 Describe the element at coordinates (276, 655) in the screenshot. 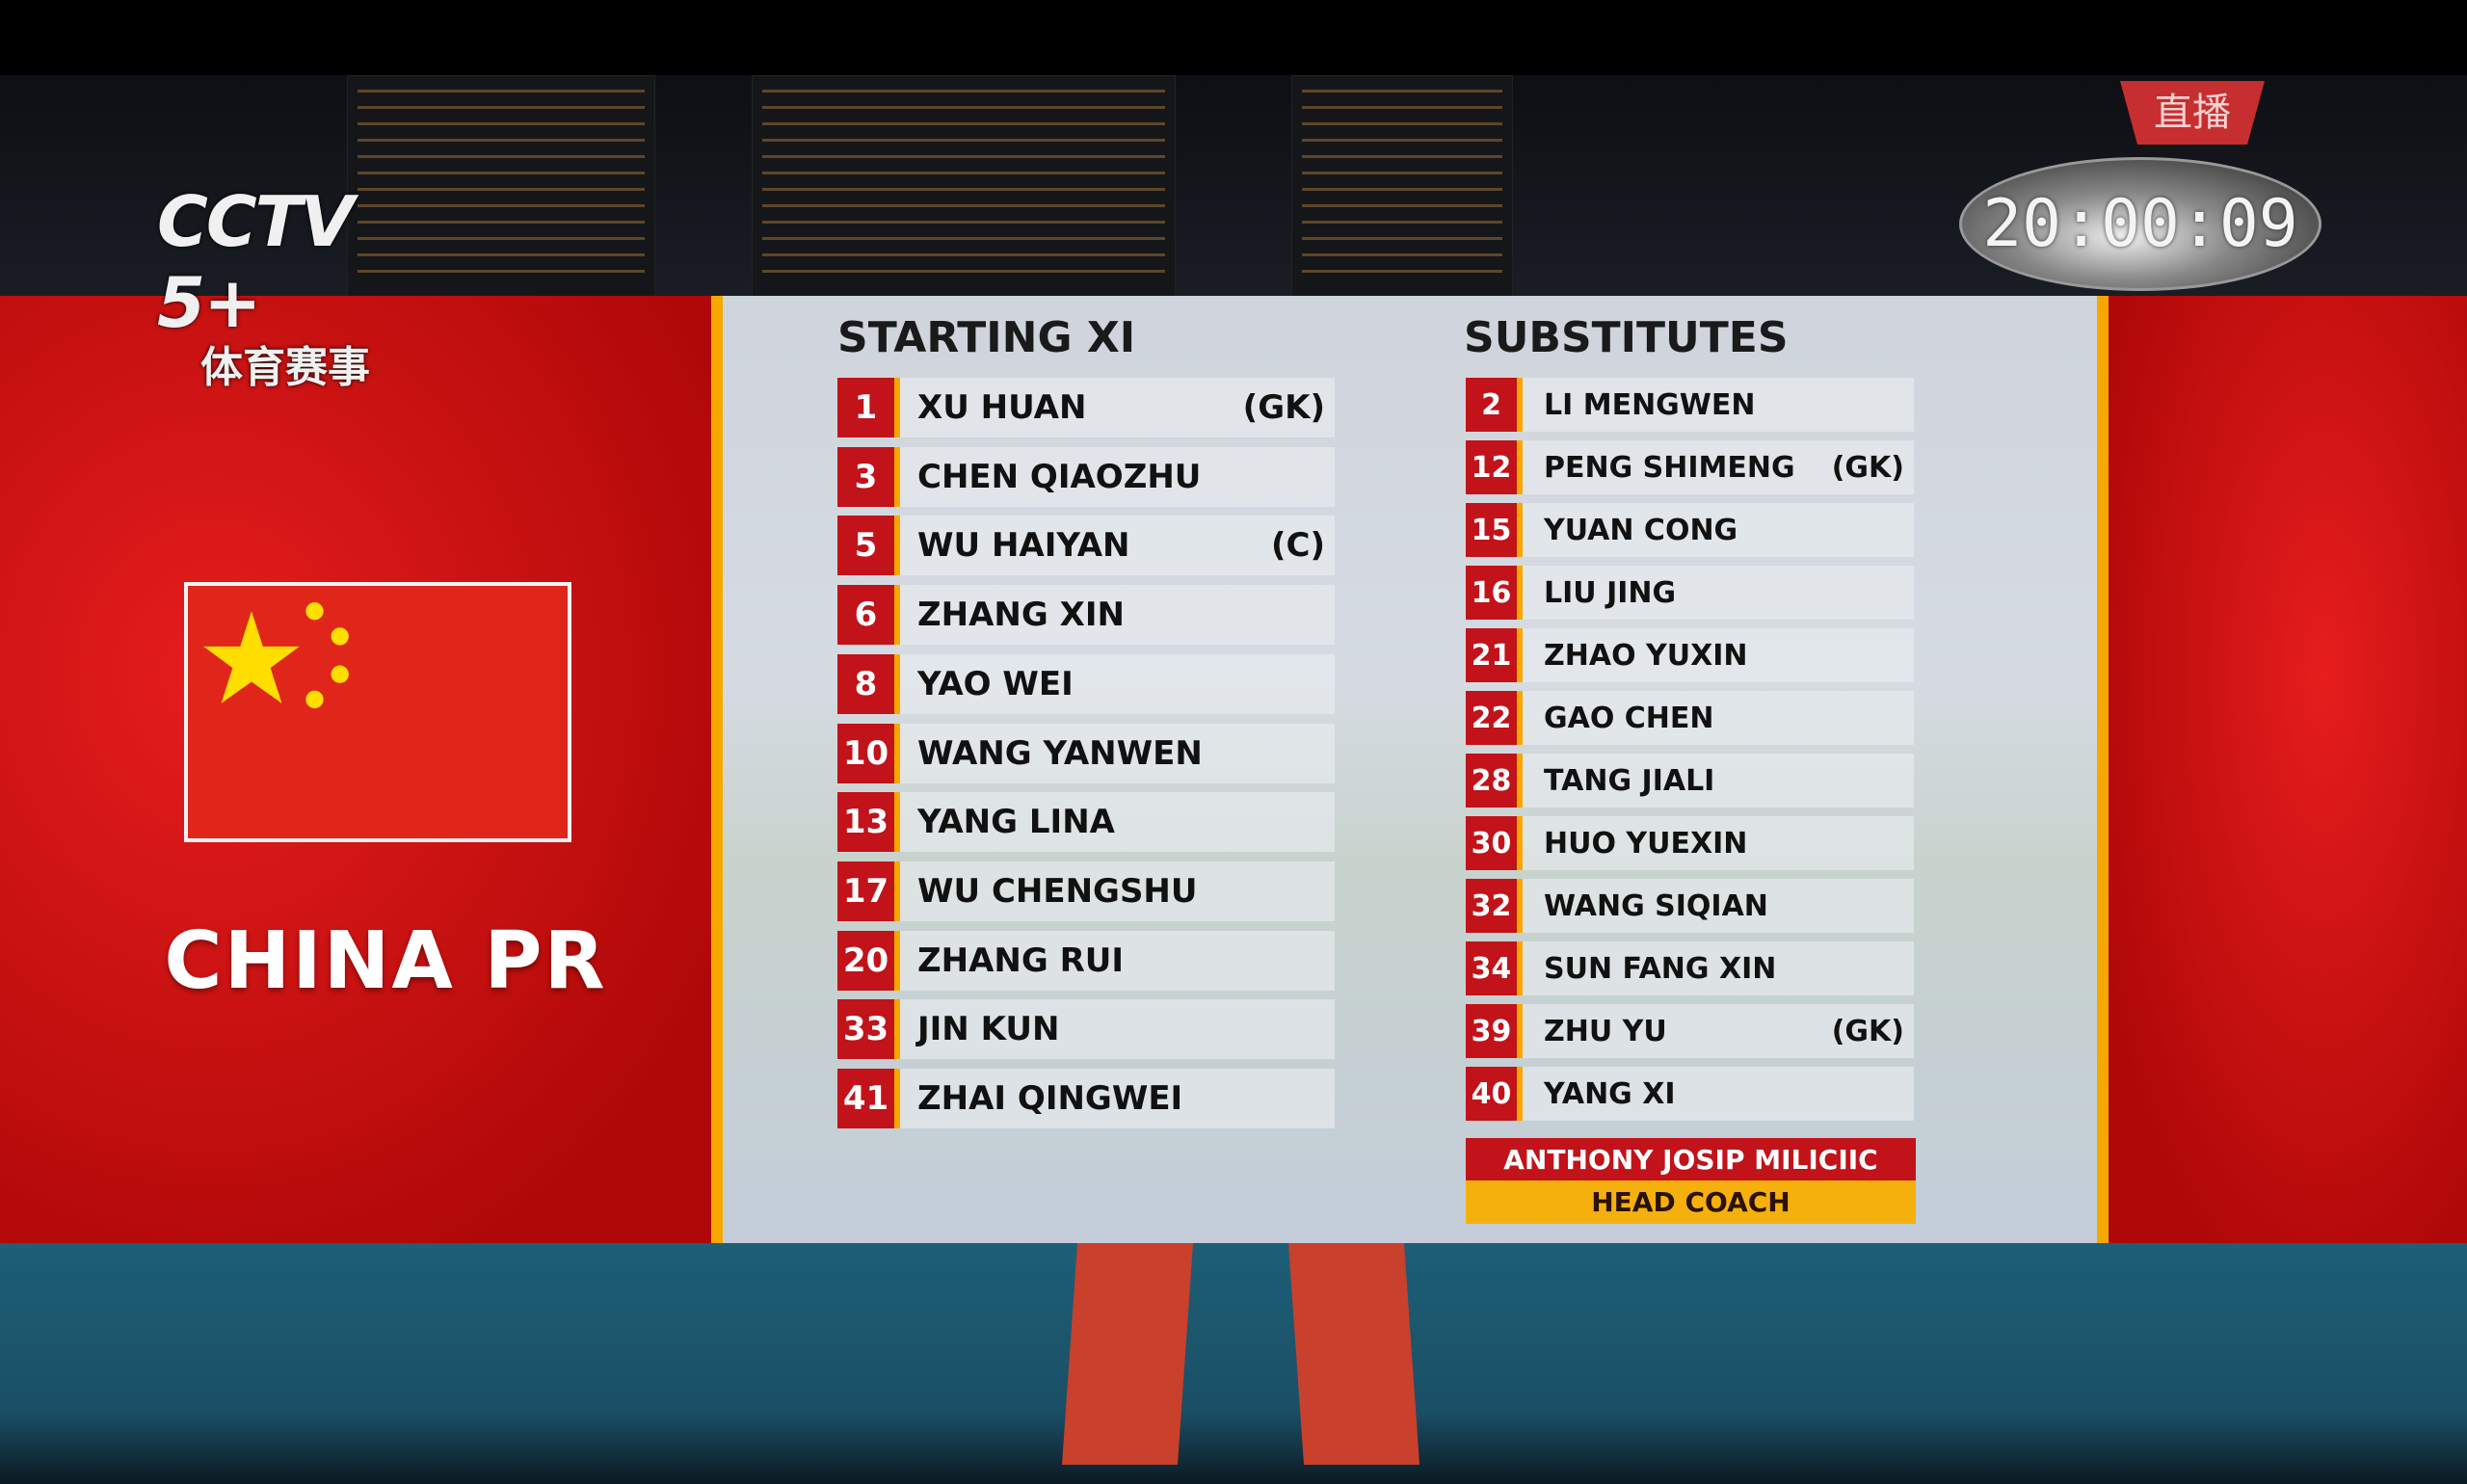

I see `flag-stars-icon` at that location.